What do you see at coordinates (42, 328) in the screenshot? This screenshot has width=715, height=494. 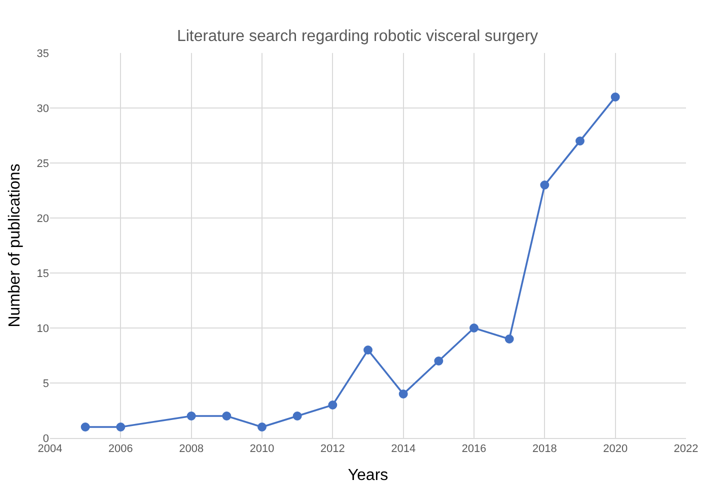 I see `y-tick-label: 10` at bounding box center [42, 328].